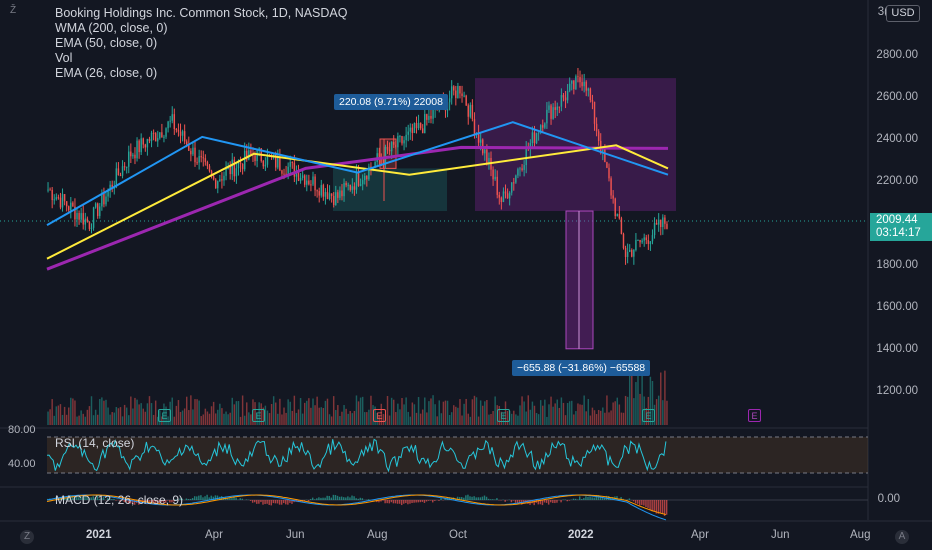 Image resolution: width=932 pixels, height=550 pixels. Describe the element at coordinates (27, 537) in the screenshot. I see `zoom-button: Z` at that location.